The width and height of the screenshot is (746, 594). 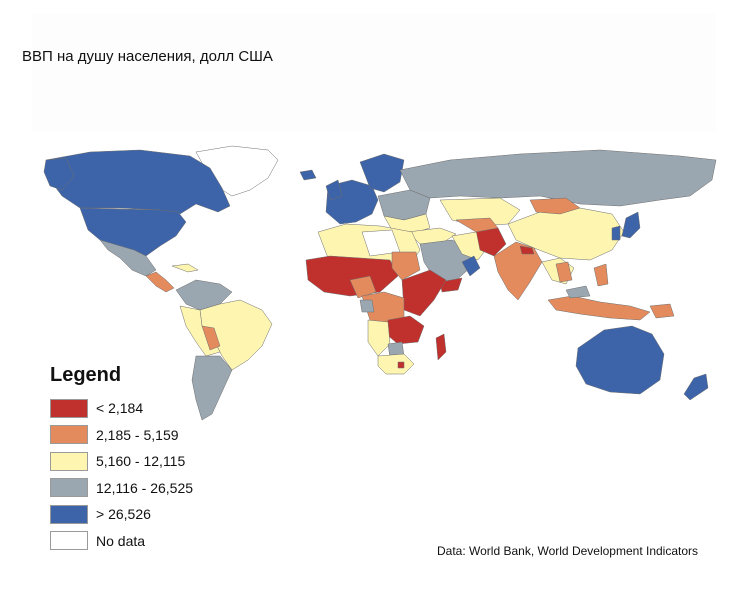 I want to click on legend-label: < 2,184, so click(x=120, y=408).